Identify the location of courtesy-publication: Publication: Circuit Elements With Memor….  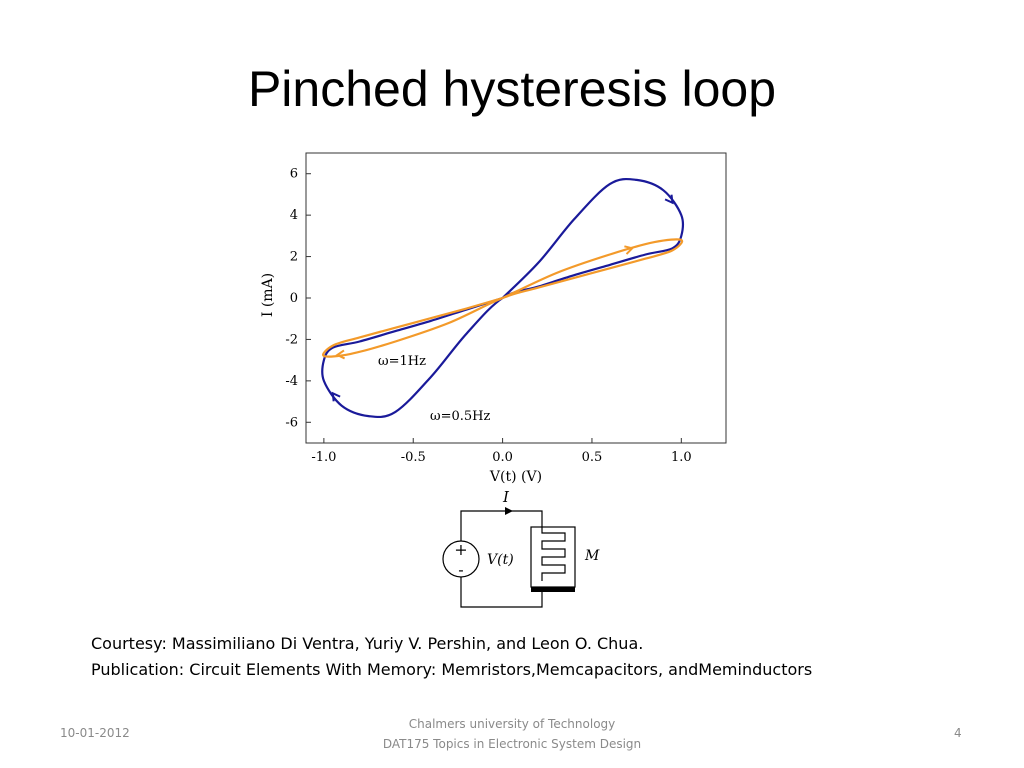
(452, 669).